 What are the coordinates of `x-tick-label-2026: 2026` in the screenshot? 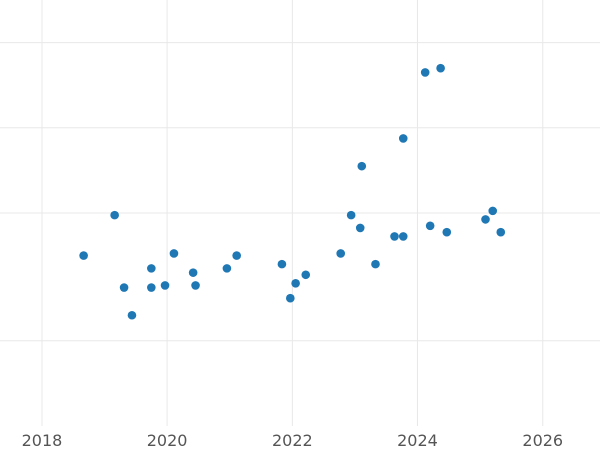 It's located at (542, 440).